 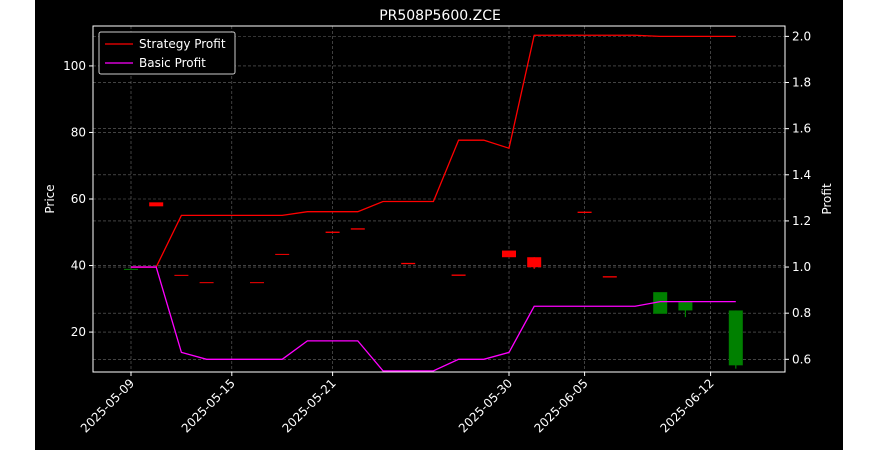 I want to click on x-tick-label: 2025-05-30, so click(x=485, y=405).